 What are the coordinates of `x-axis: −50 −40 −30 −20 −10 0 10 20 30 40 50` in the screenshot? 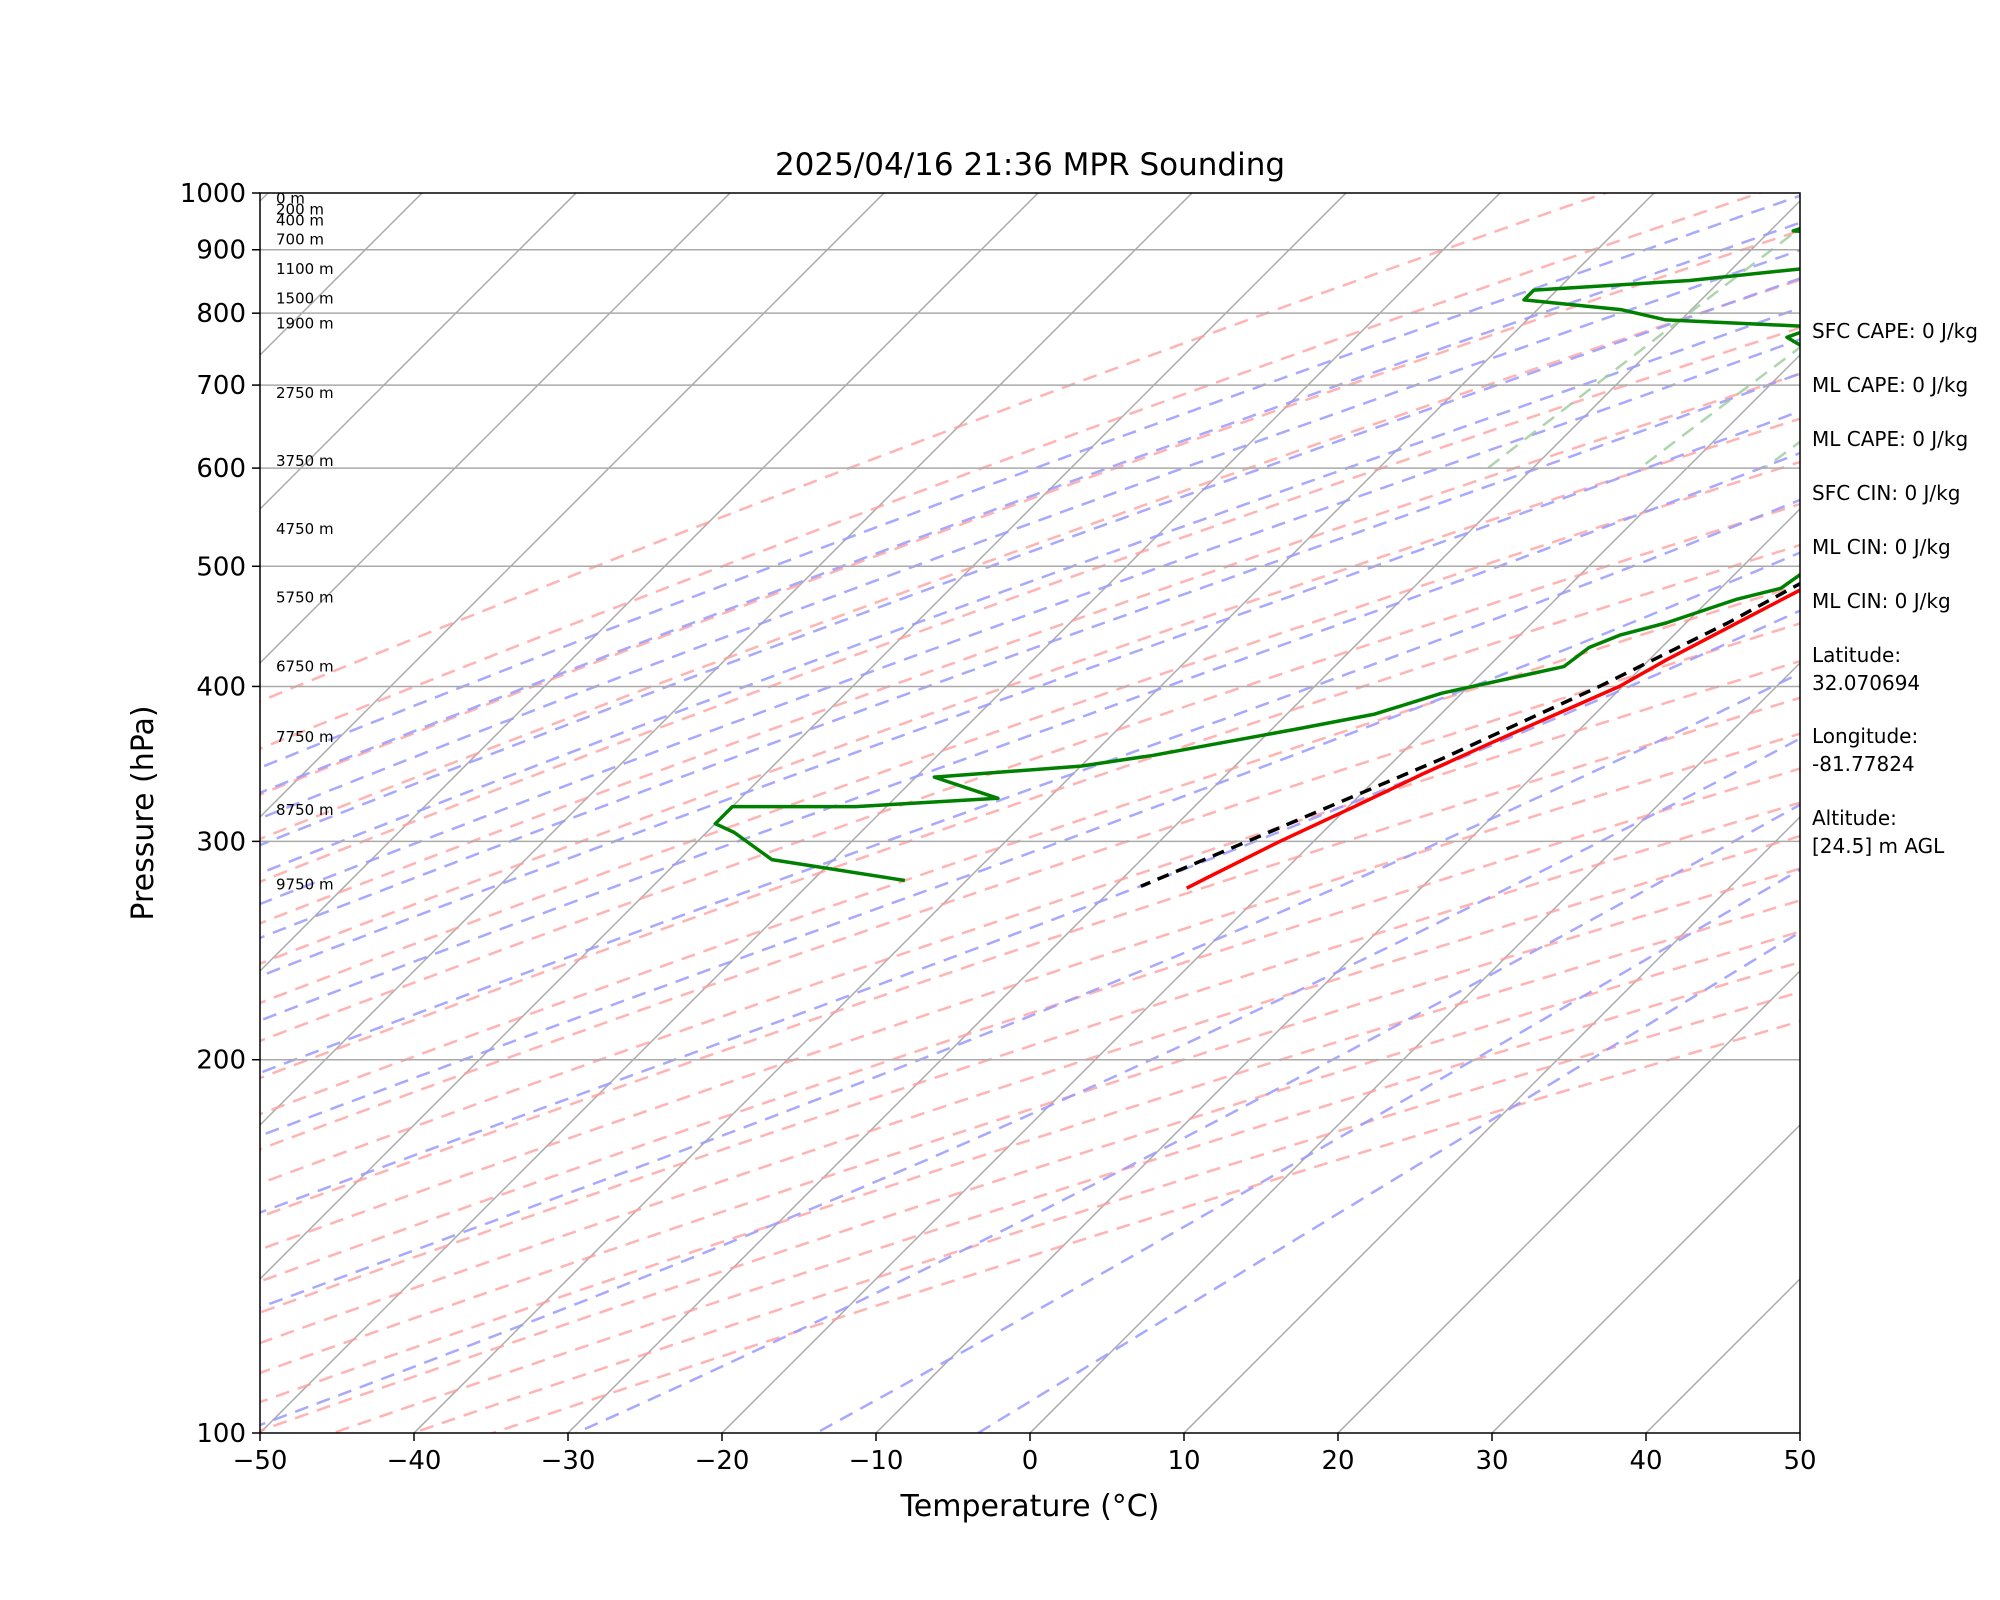 It's located at (1025, 1454).